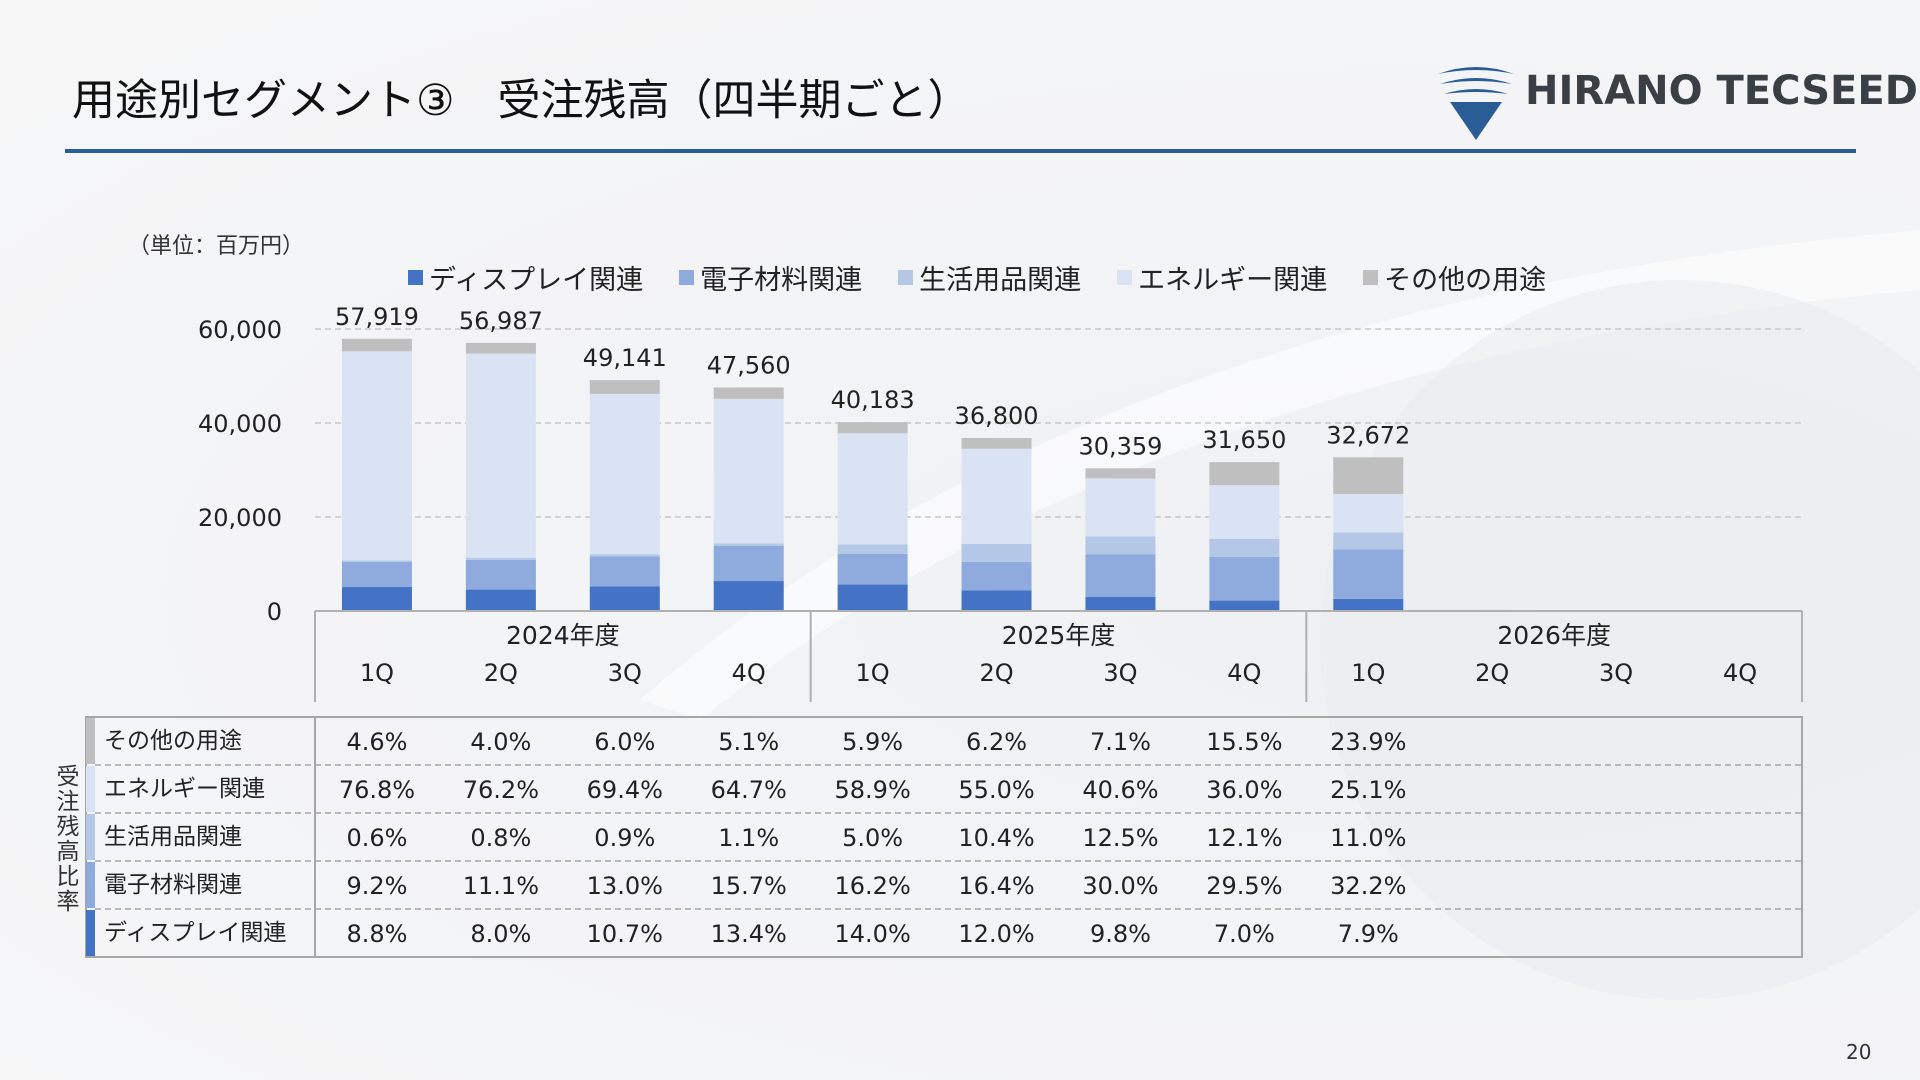 Image resolution: width=1920 pixels, height=1080 pixels. What do you see at coordinates (500, 934) in the screenshot?
I see `ratio-cell: 8.0%` at bounding box center [500, 934].